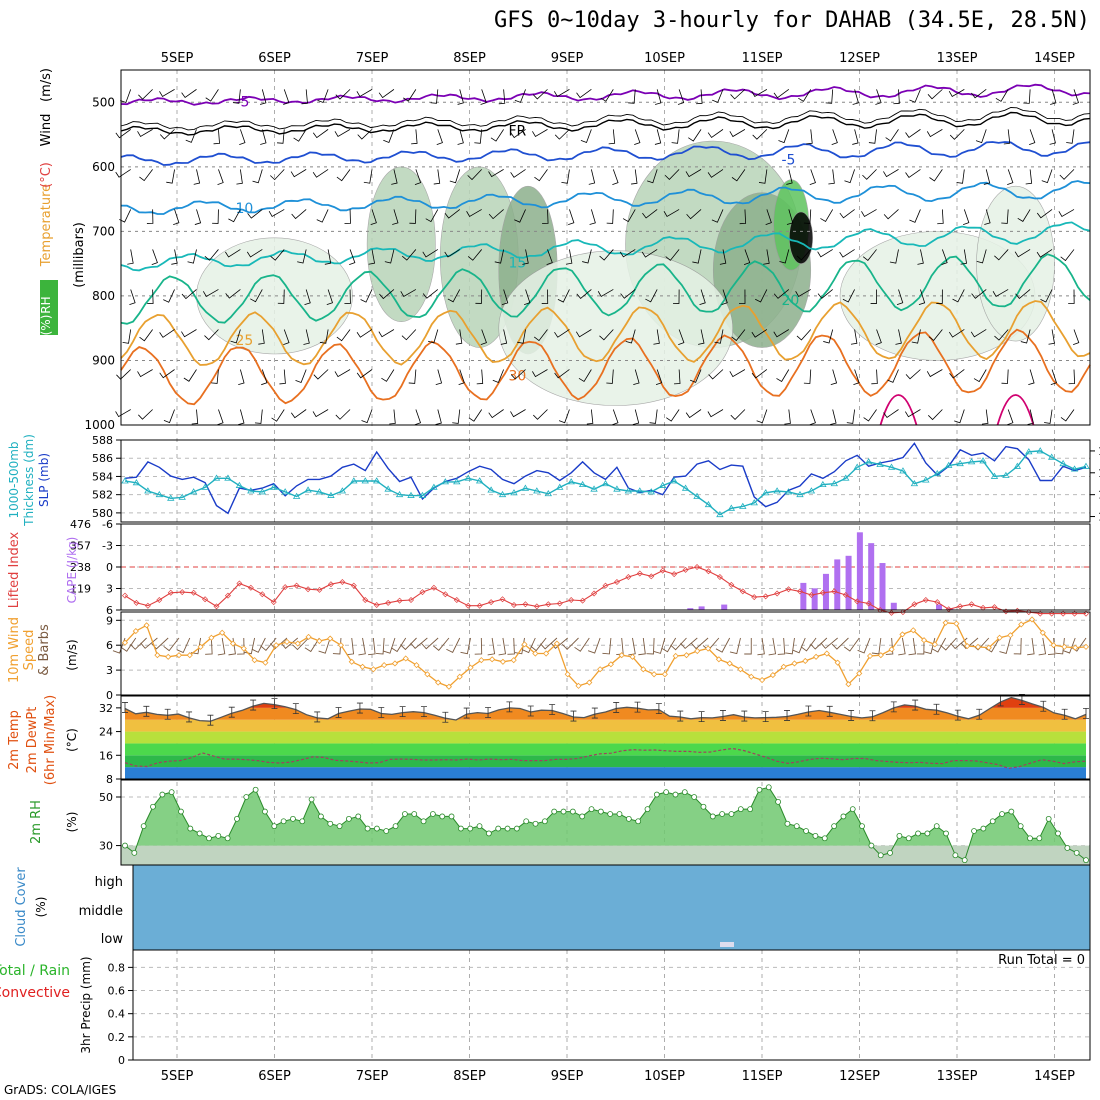 The width and height of the screenshot is (1100, 1100). What do you see at coordinates (29, 480) in the screenshot?
I see `axis-label: Thickness (dm)` at bounding box center [29, 480].